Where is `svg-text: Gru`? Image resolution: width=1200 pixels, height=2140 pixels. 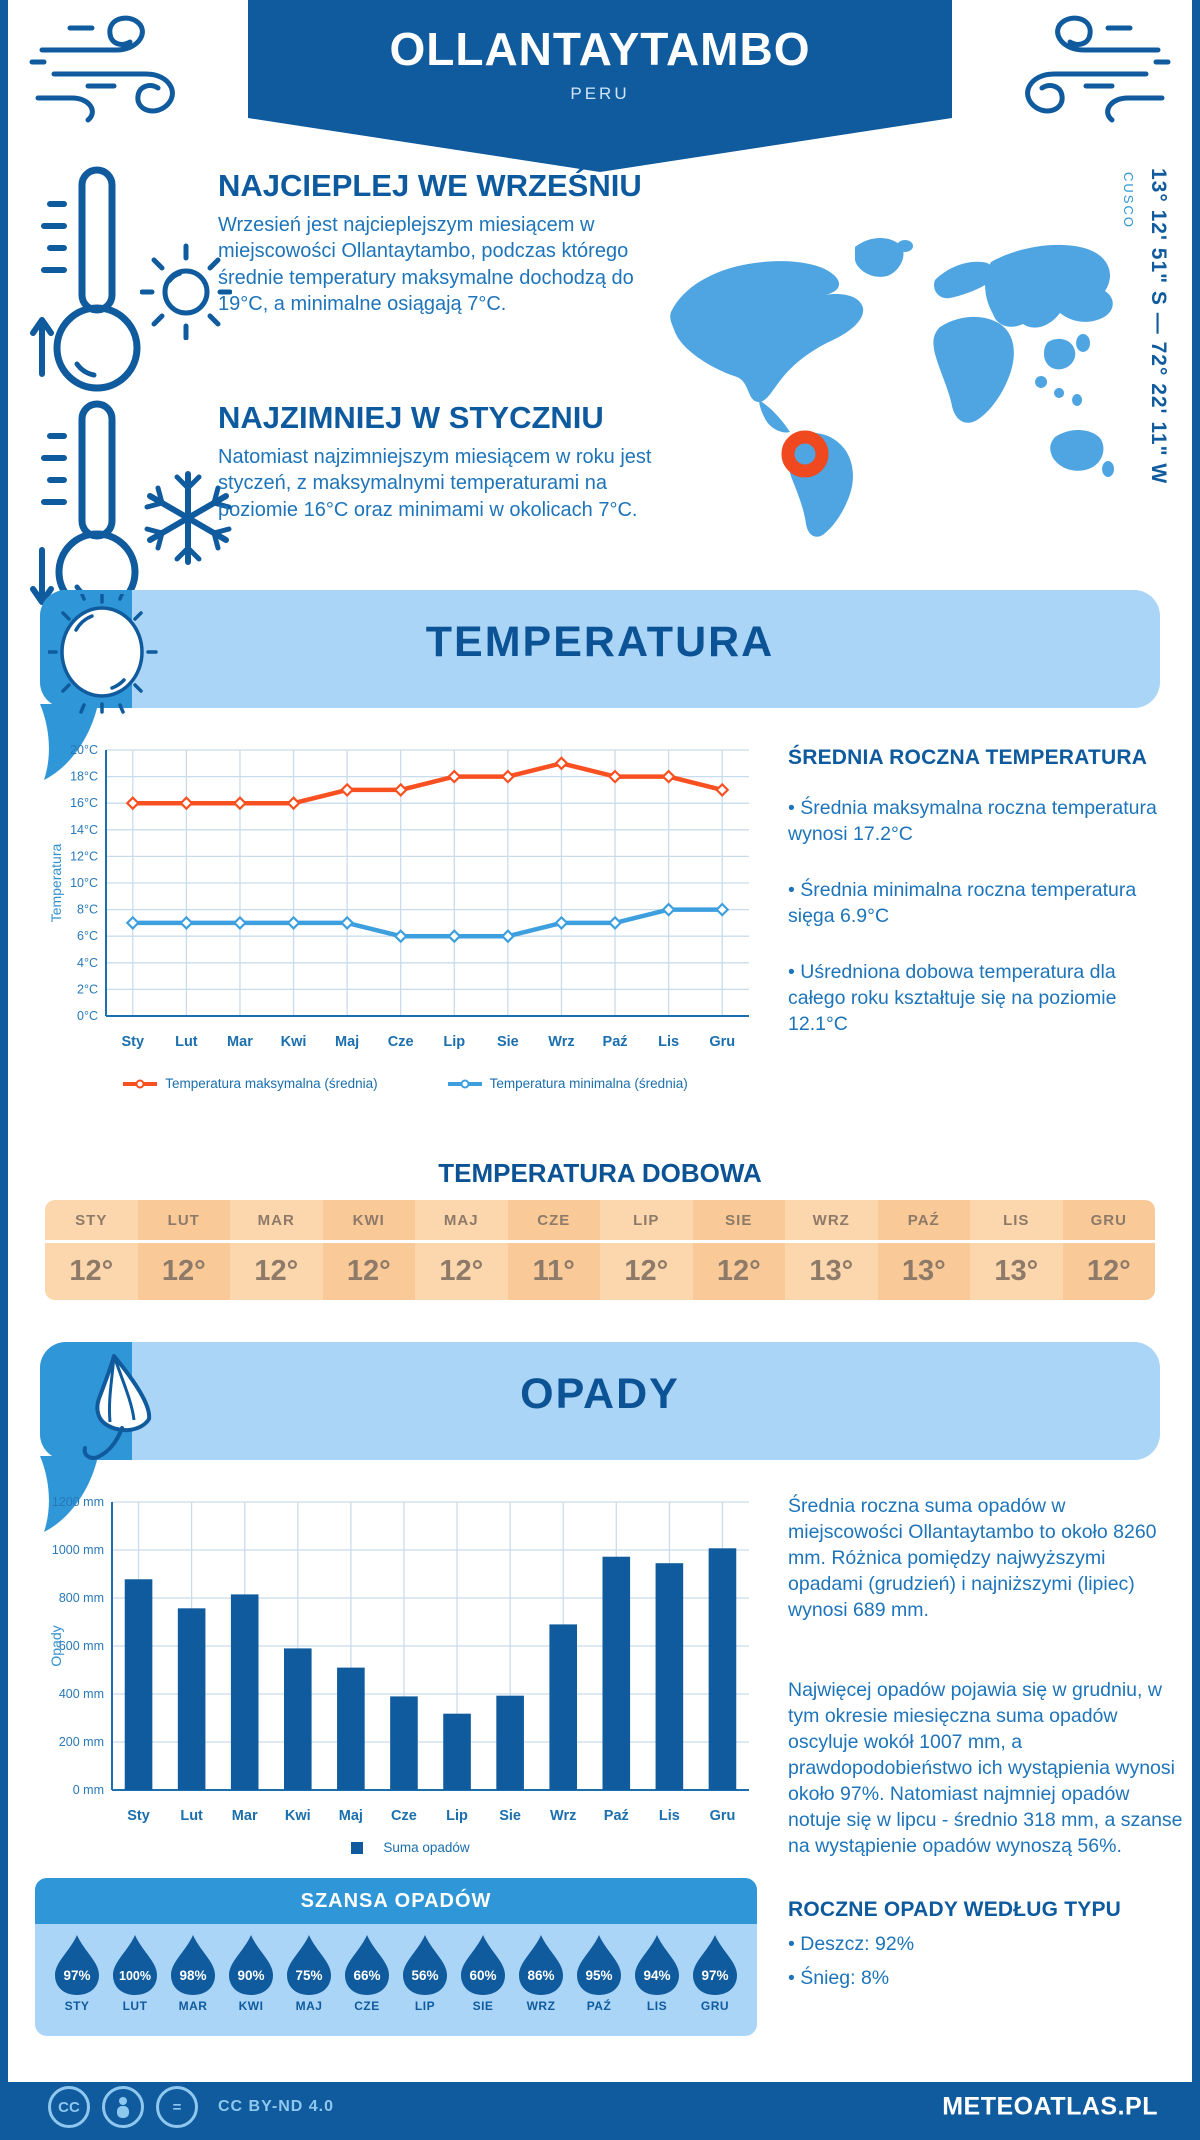
svg-text: Gru is located at coordinates (722, 1042).